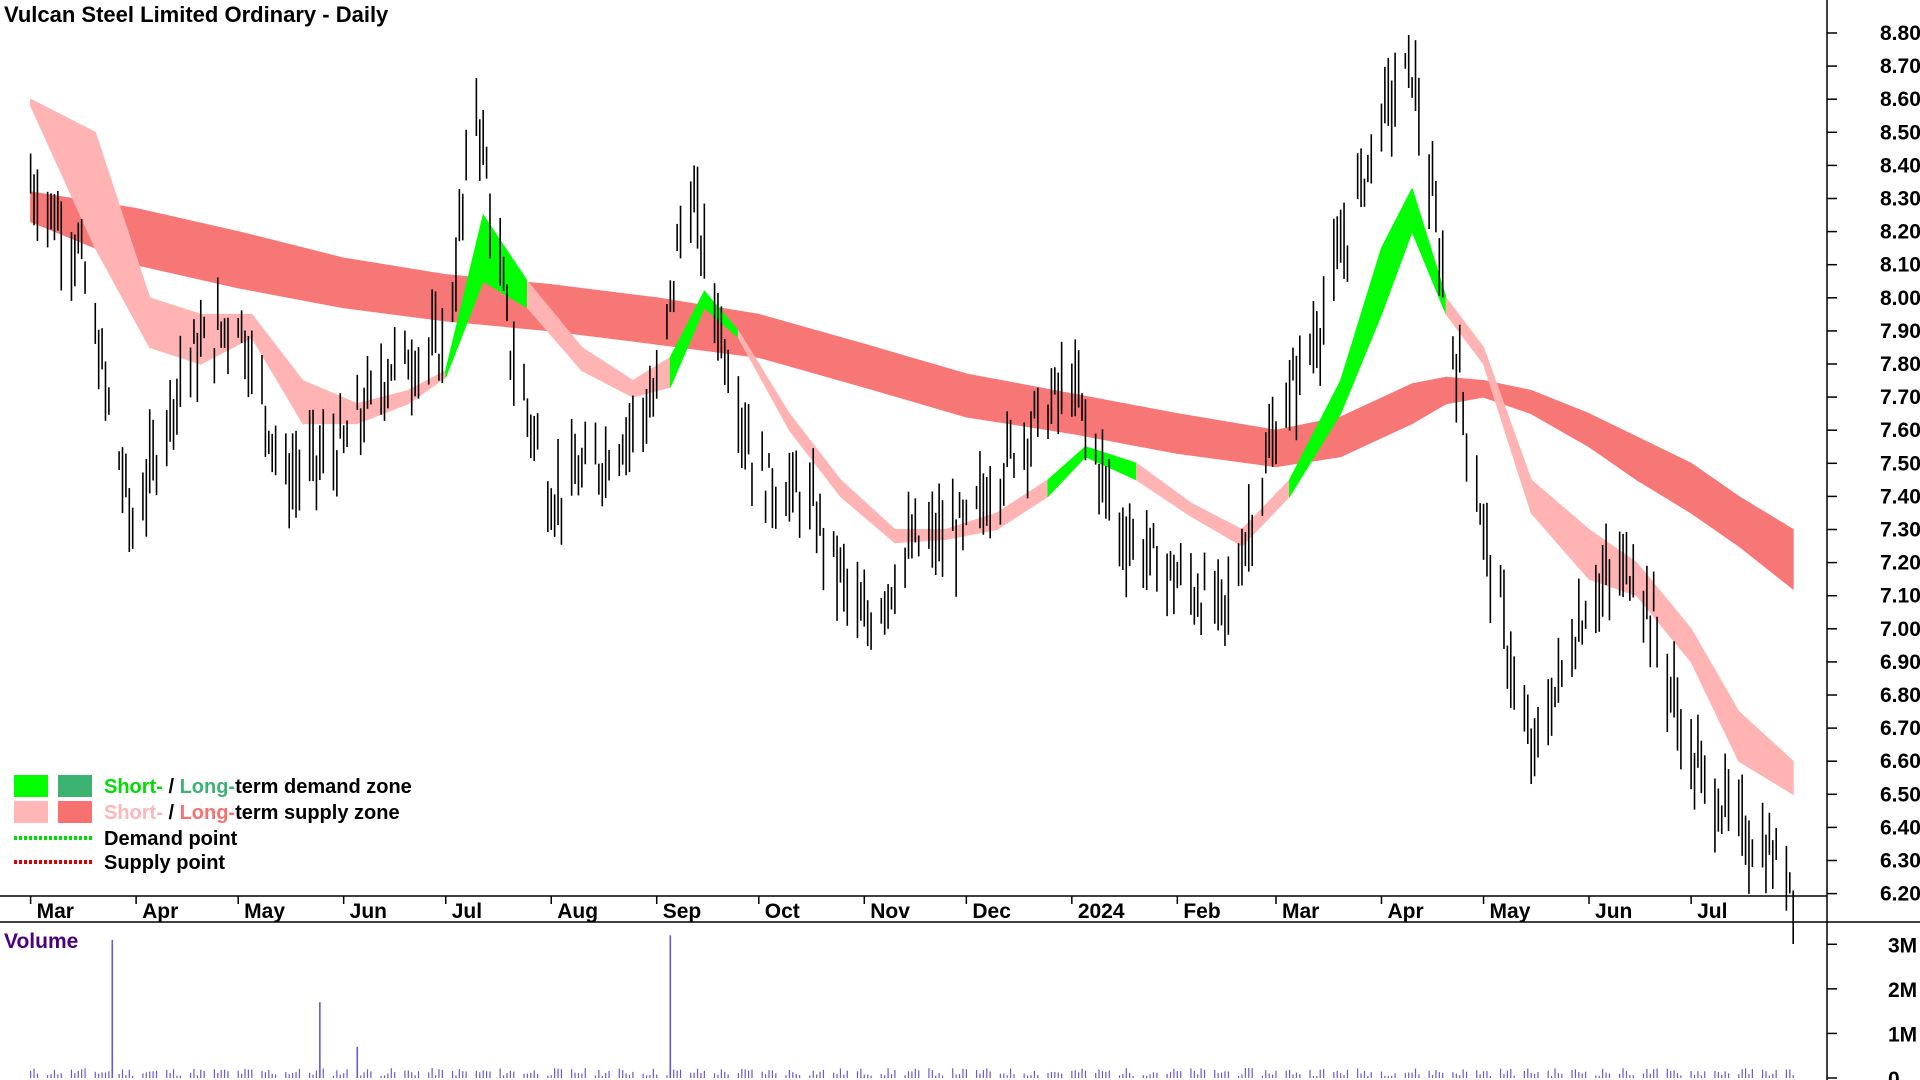  What do you see at coordinates (682, 911) in the screenshot?
I see `month-label: Sep` at bounding box center [682, 911].